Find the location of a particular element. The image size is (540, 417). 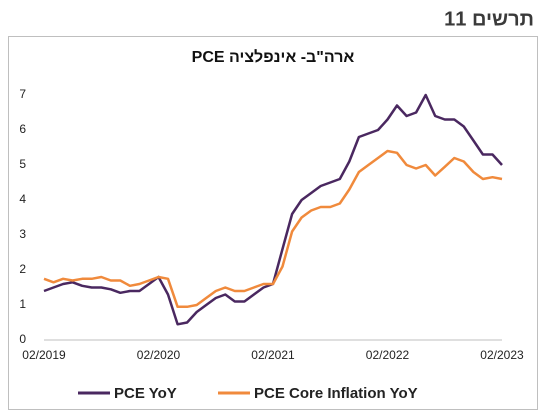

chart-title: ארה"ב- אינפלציה PCE is located at coordinates (273, 57).